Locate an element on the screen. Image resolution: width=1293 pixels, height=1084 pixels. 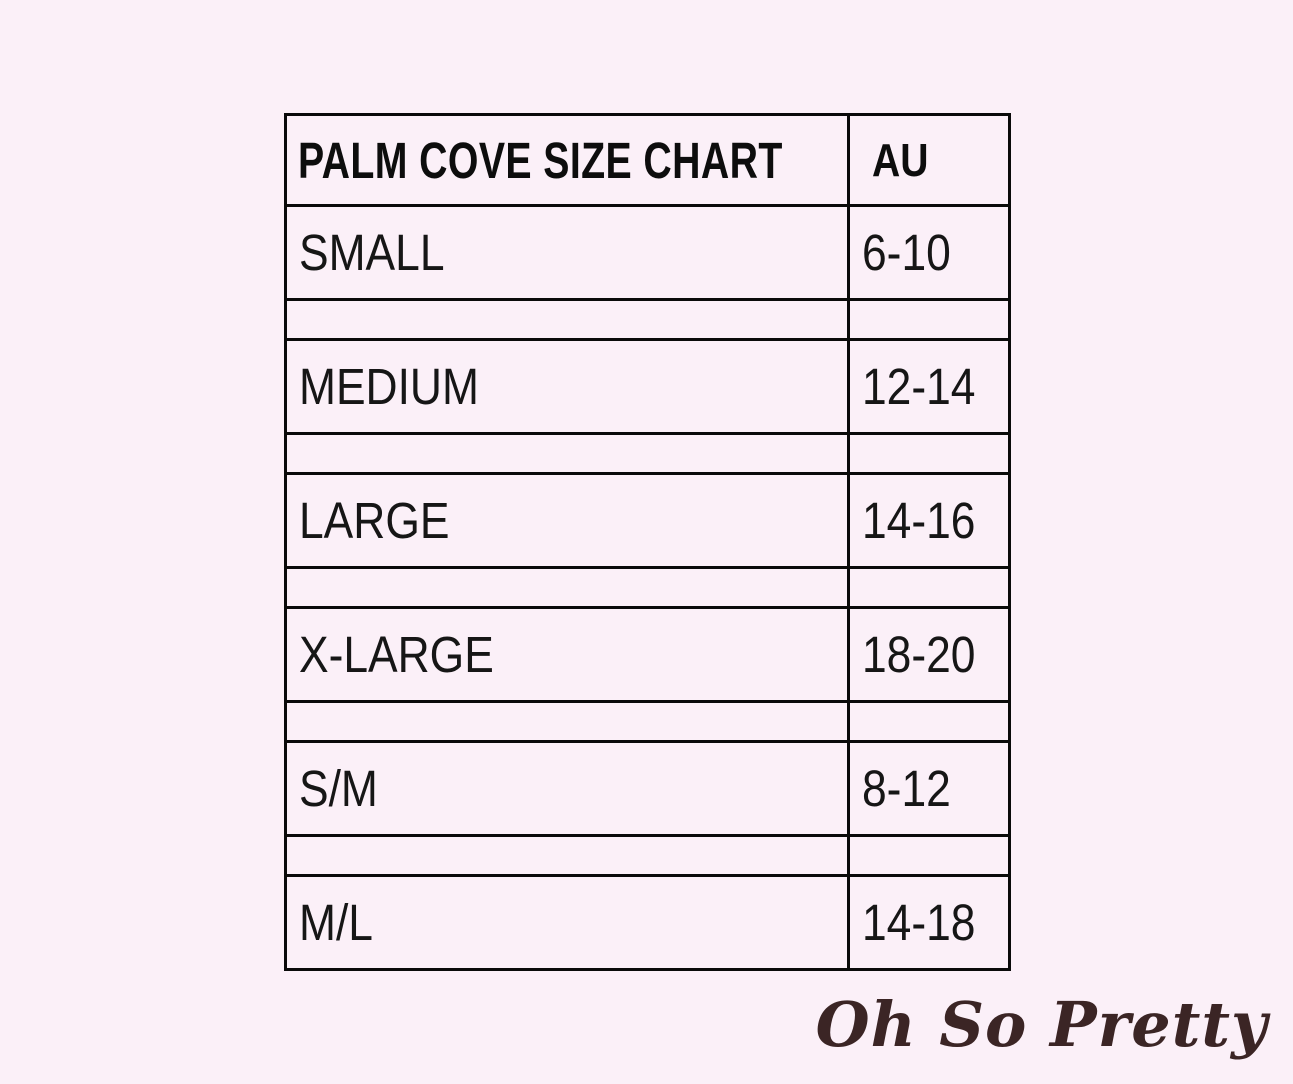
size-label: SMALL is located at coordinates (372, 252).